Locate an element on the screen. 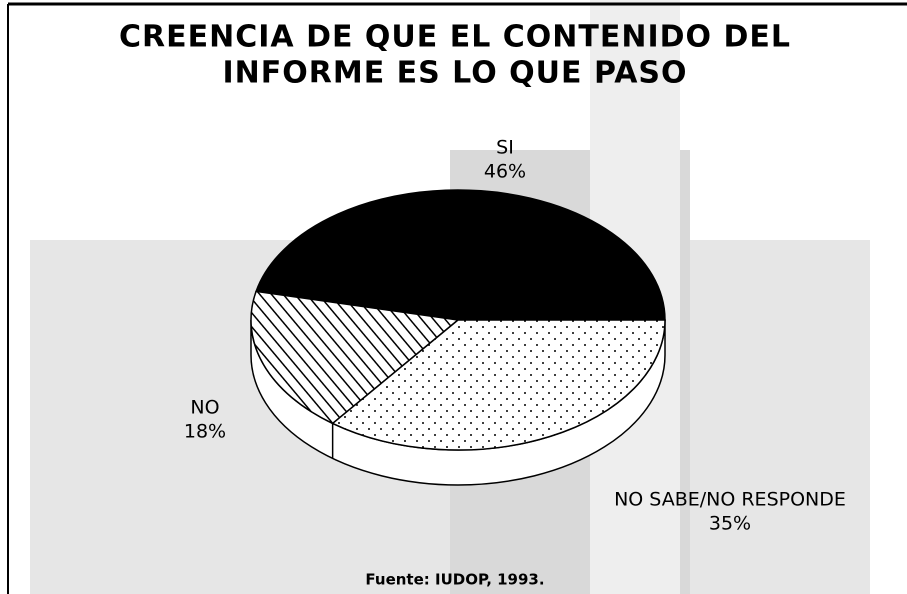 The width and height of the screenshot is (907, 594). chart-title: INFORME ES LO QUE PASO is located at coordinates (454, 73).